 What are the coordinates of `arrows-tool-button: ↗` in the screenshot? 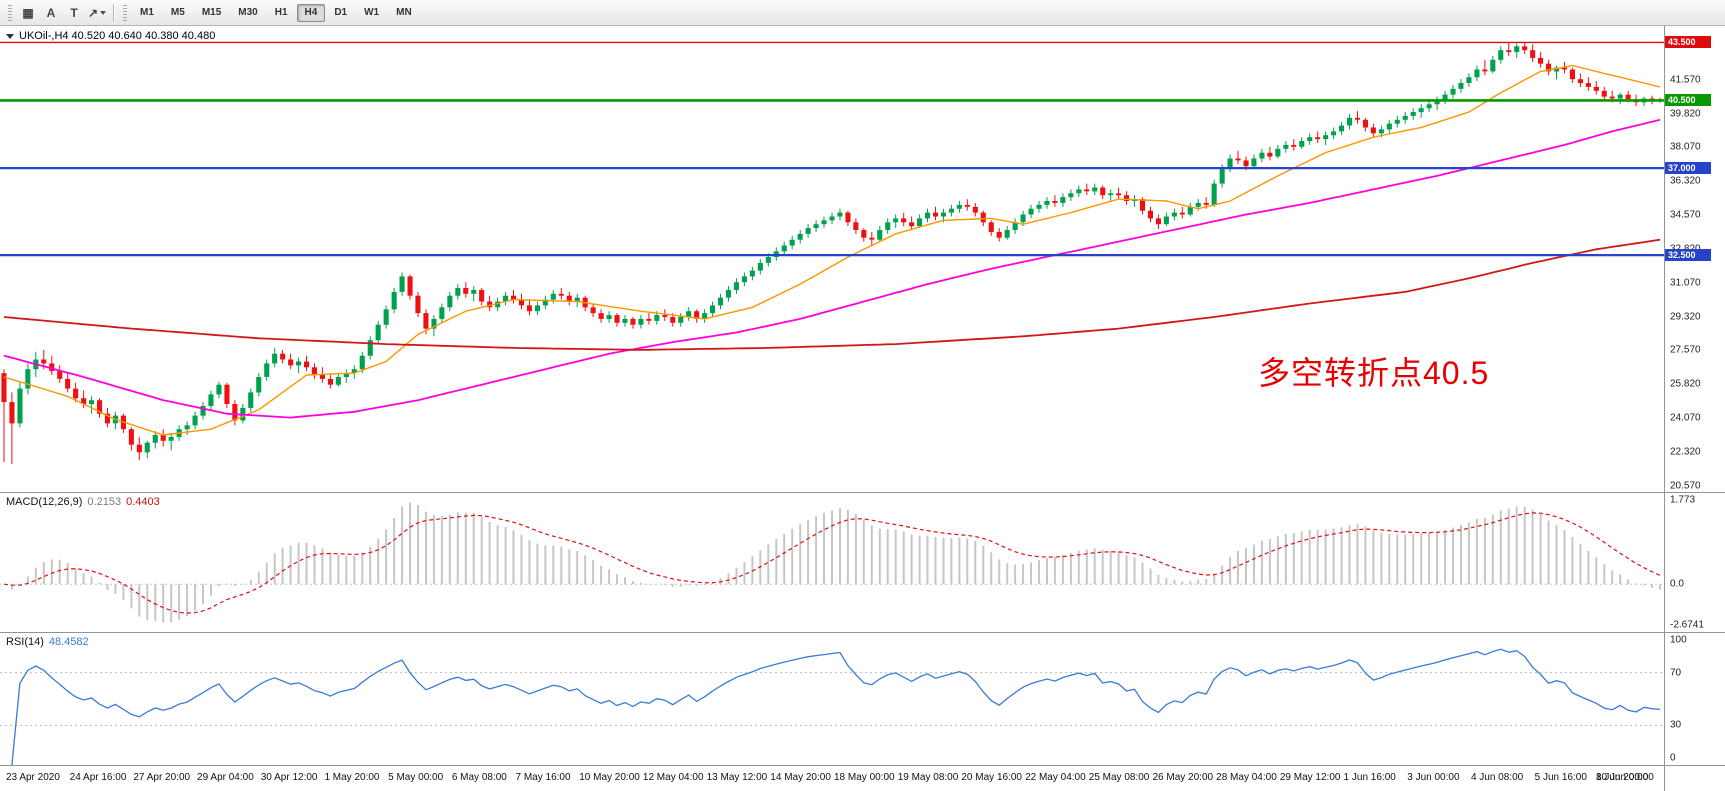 It's located at (97, 13).